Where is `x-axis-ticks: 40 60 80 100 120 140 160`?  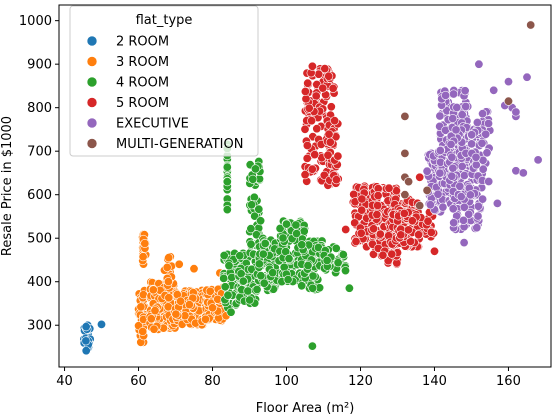 x-axis-ticks: 40 60 80 100 120 140 160 is located at coordinates (288, 378).